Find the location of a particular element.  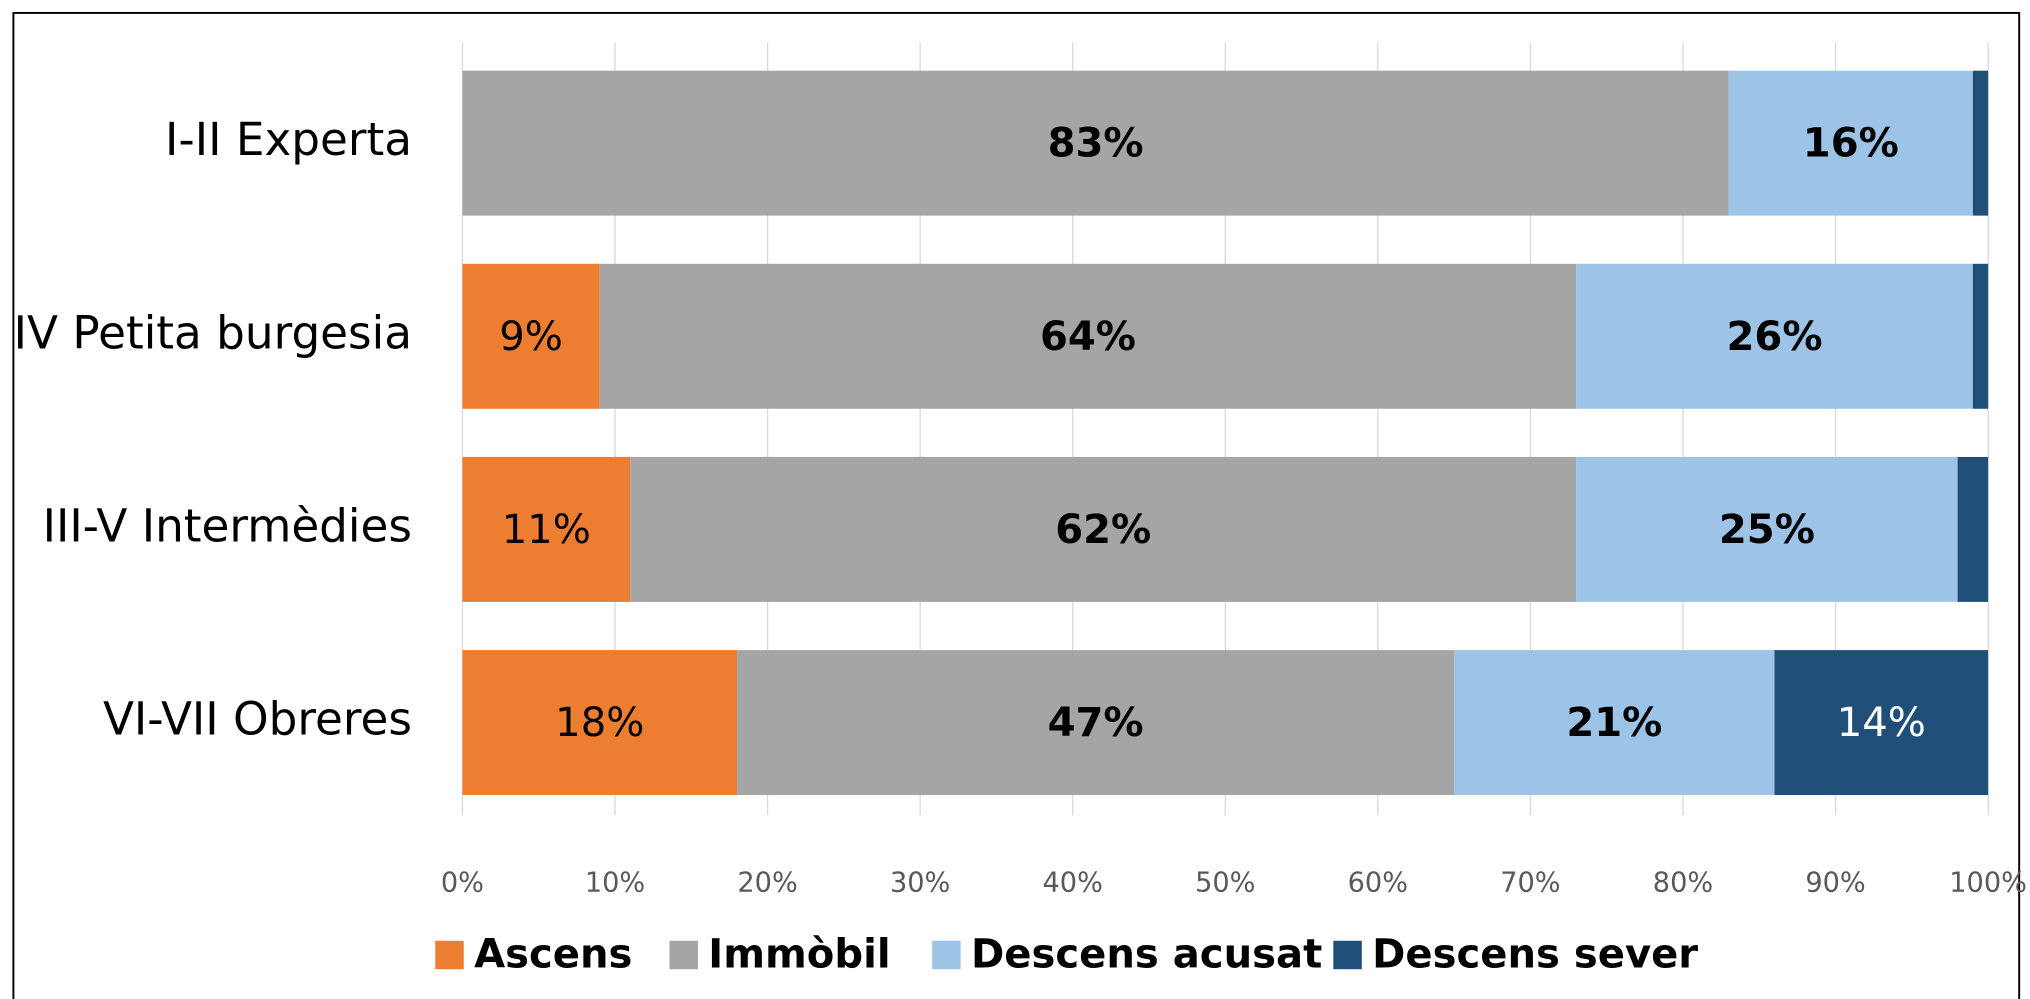

data-label: 62% is located at coordinates (1103, 530).